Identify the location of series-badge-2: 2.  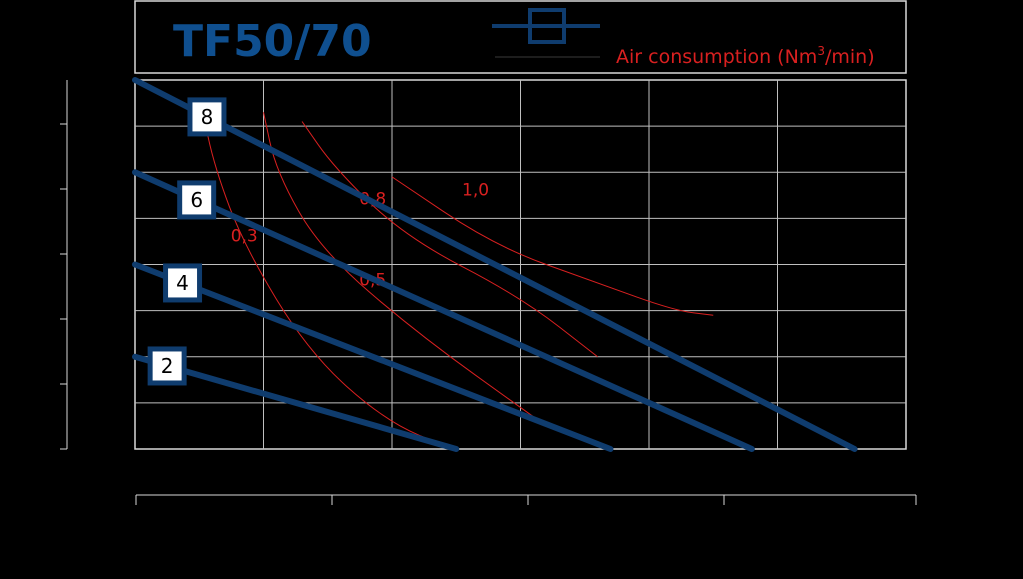
(167, 366).